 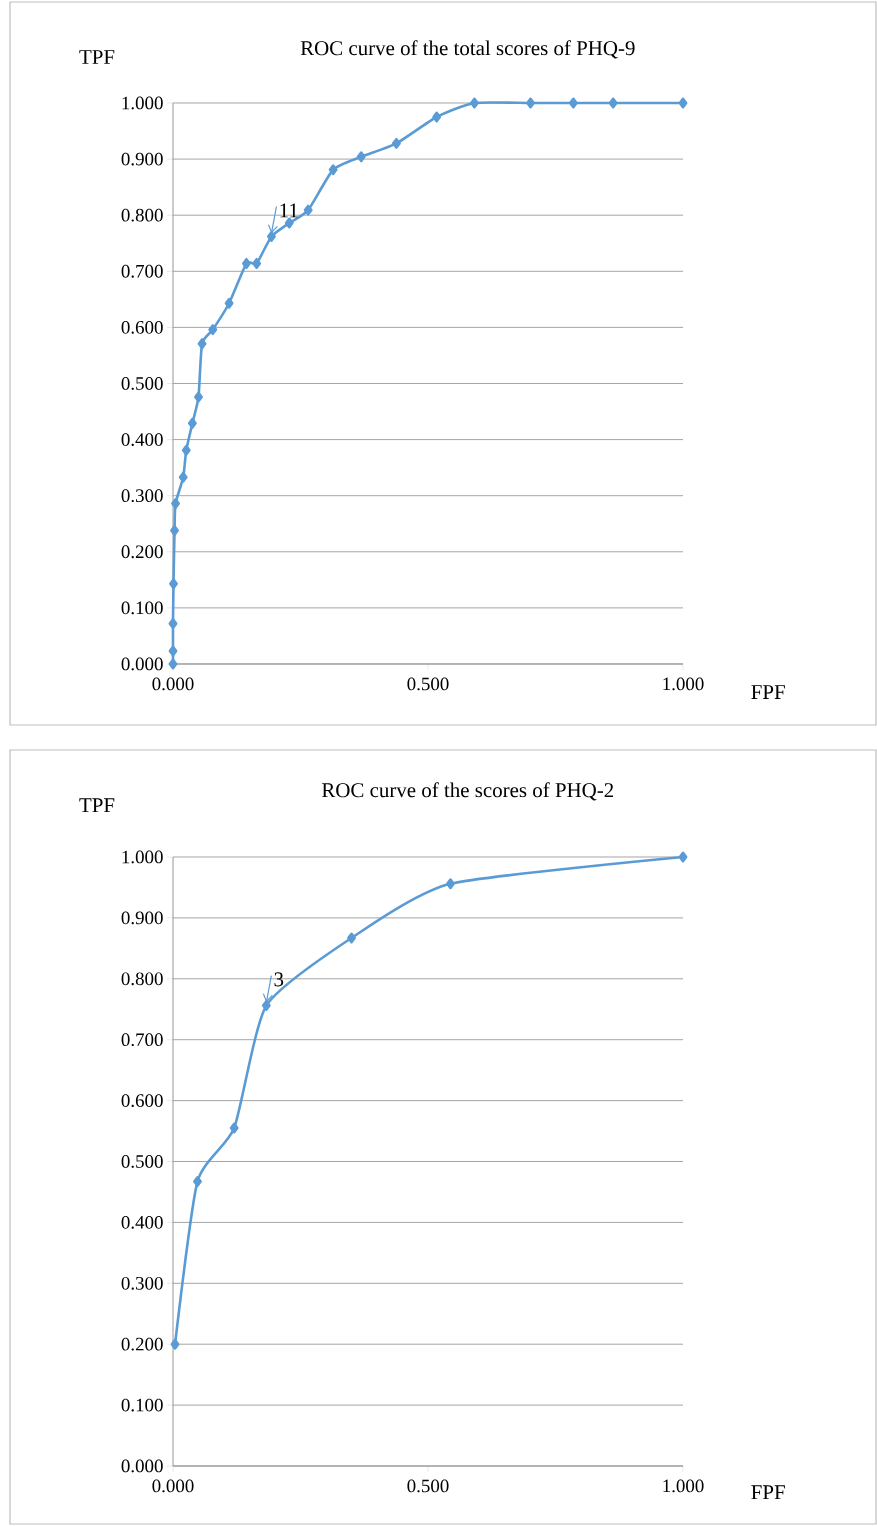 I want to click on chart-title: ROC curve of the scores of PHQ-2, so click(x=467, y=791).